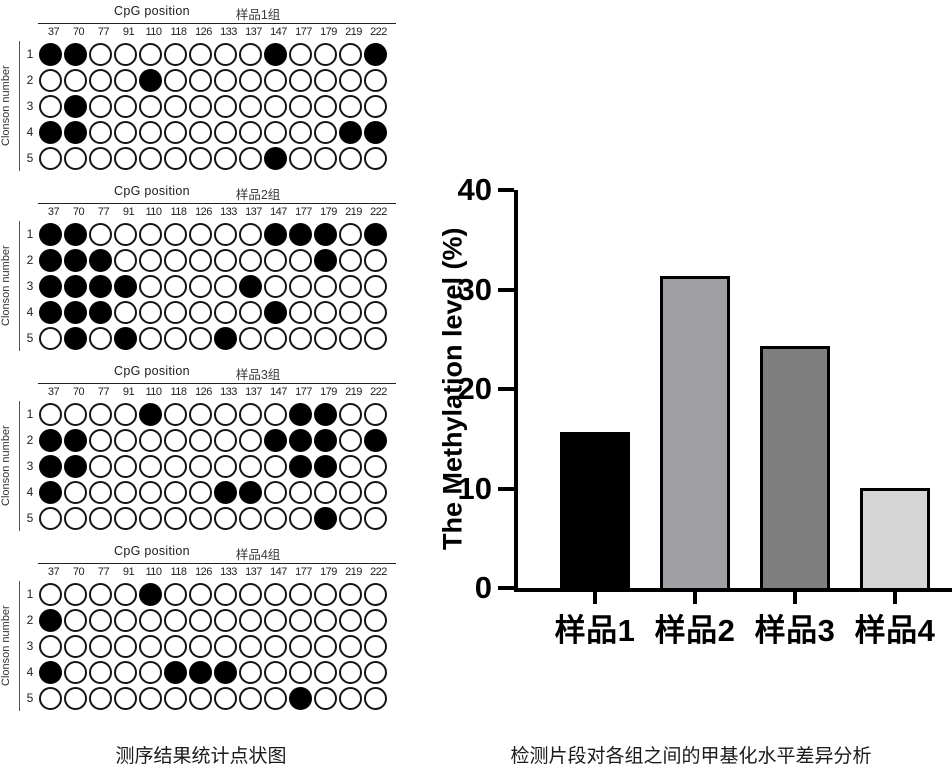  I want to click on cpg-position-tick: 137, so click(253, 212).